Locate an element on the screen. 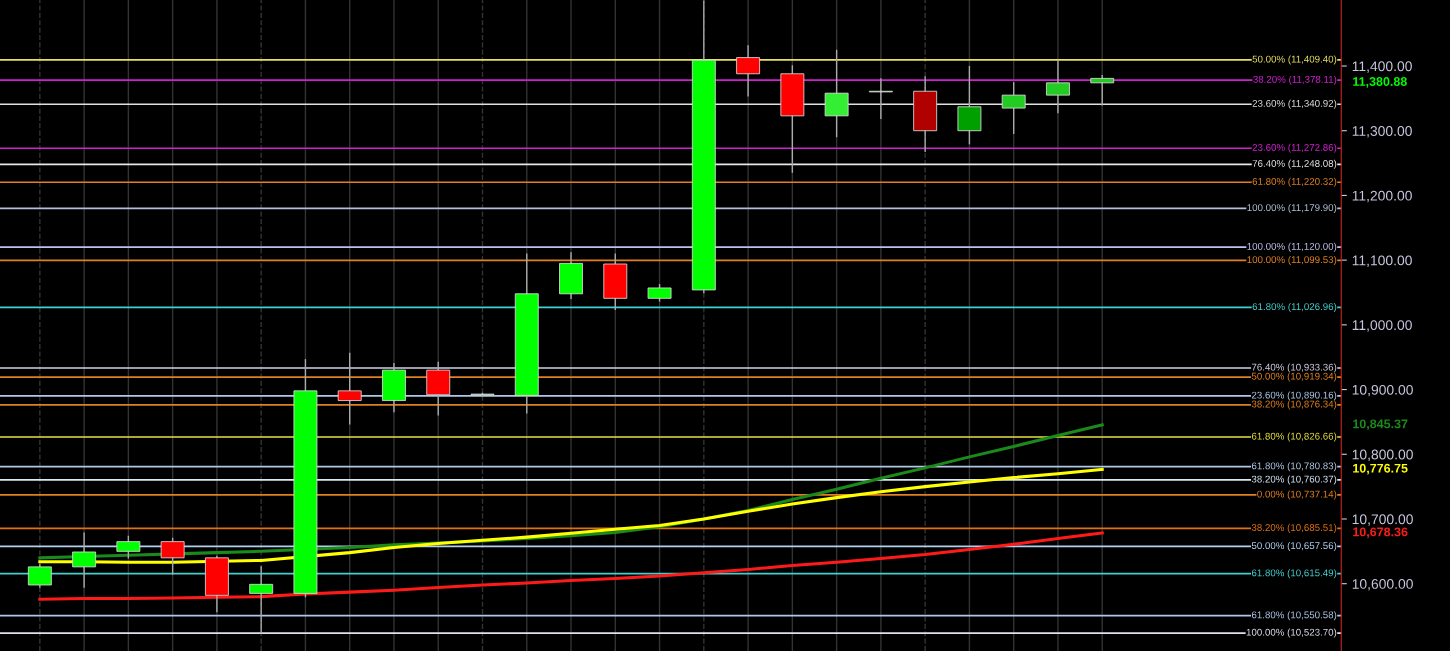 The height and width of the screenshot is (651, 1450). ref-line-label: 23.60% (11,340.92) is located at coordinates (1294, 104).